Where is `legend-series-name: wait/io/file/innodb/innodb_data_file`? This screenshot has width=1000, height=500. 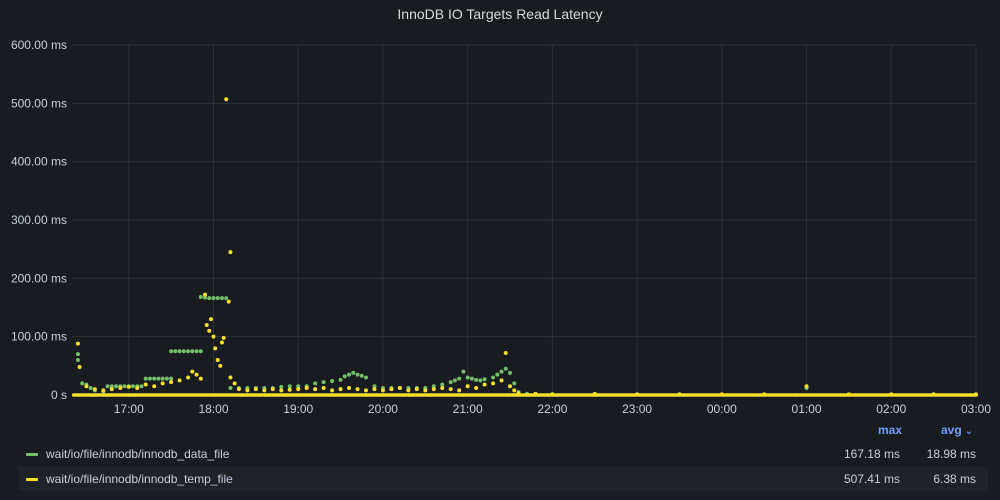
legend-series-name: wait/io/file/innodb/innodb_data_file is located at coordinates (138, 454).